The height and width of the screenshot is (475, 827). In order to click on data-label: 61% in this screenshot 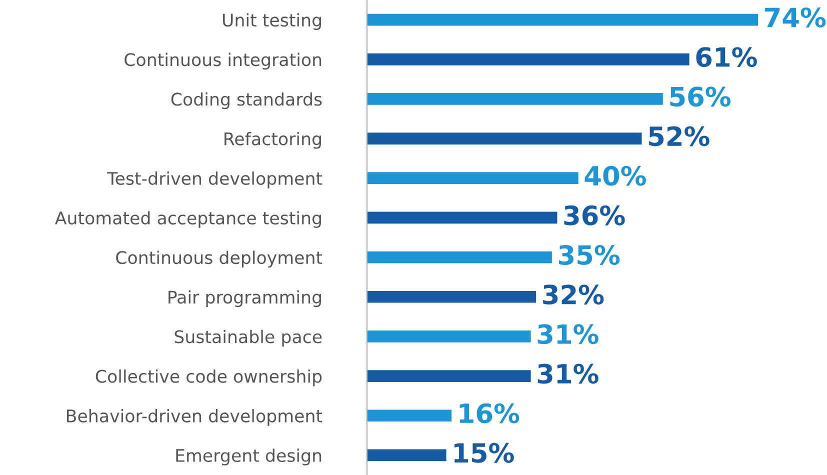, I will do `click(726, 57)`.